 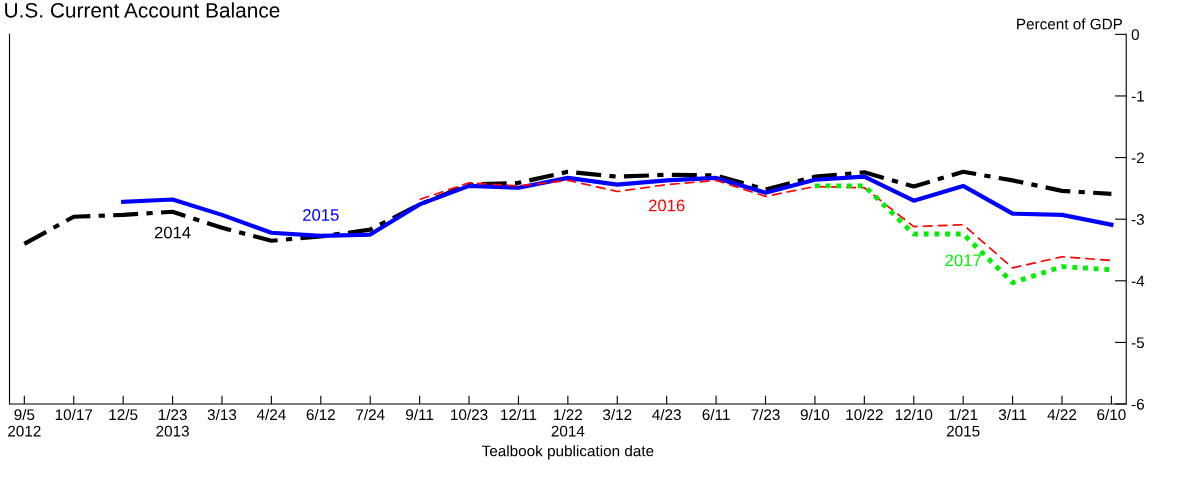 What do you see at coordinates (142, 10) in the screenshot?
I see `chart-title: U.S. Current Account Balance` at bounding box center [142, 10].